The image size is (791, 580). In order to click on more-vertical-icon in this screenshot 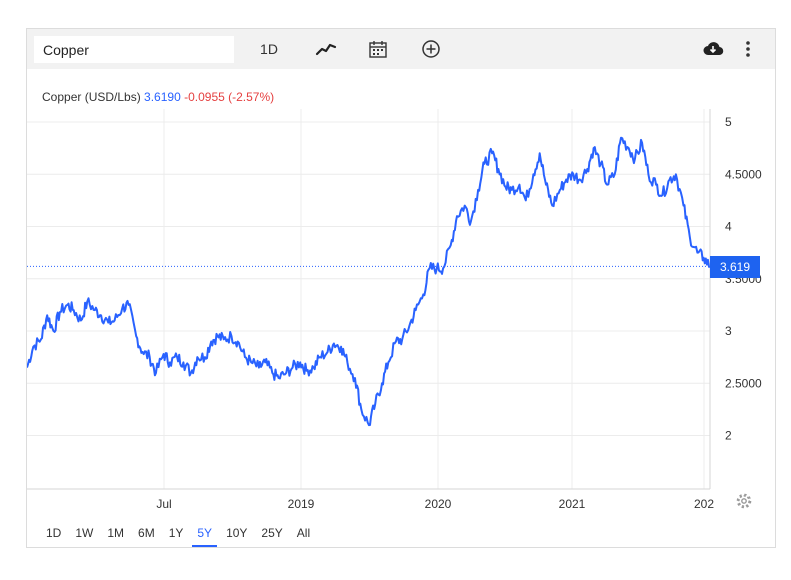, I will do `click(748, 49)`.